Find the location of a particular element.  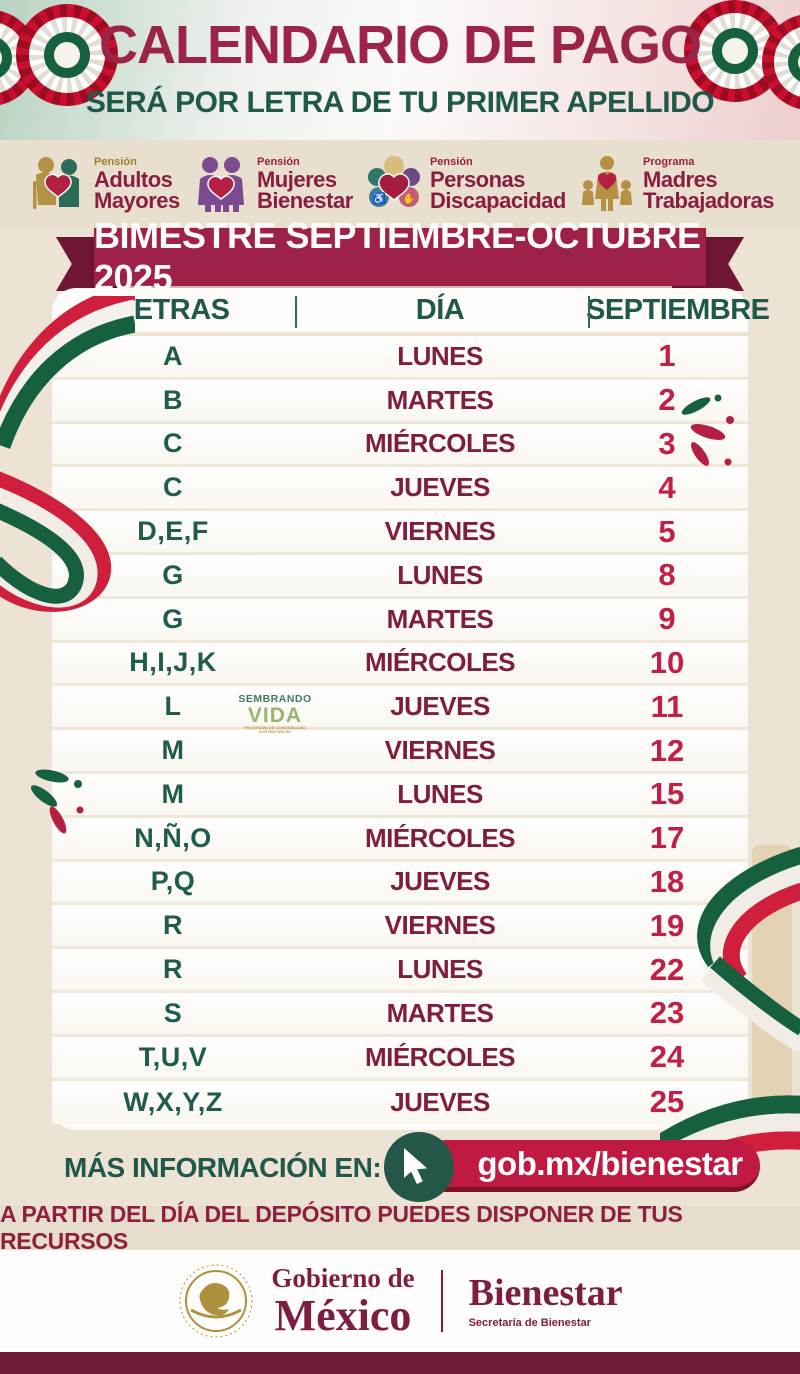

row-date: 5 is located at coordinates (667, 531).